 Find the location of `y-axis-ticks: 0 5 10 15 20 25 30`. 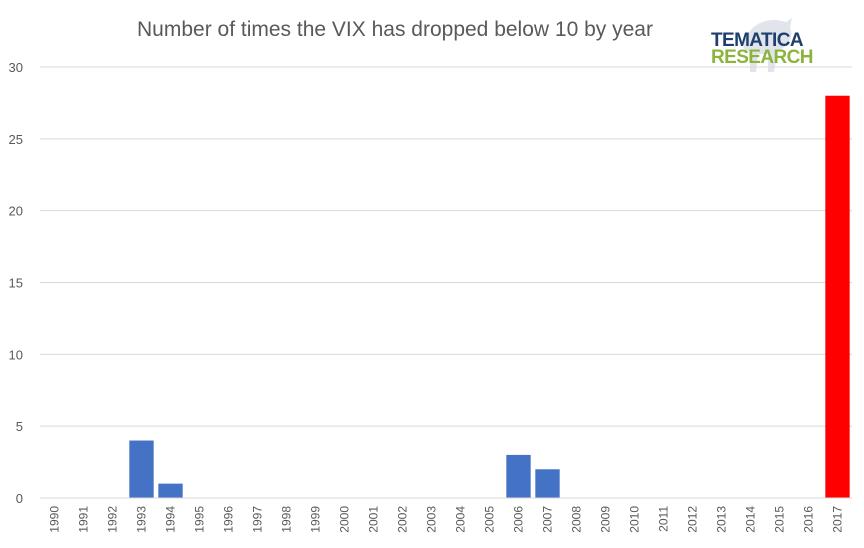

y-axis-ticks: 0 5 10 15 20 25 30 is located at coordinates (16, 283).